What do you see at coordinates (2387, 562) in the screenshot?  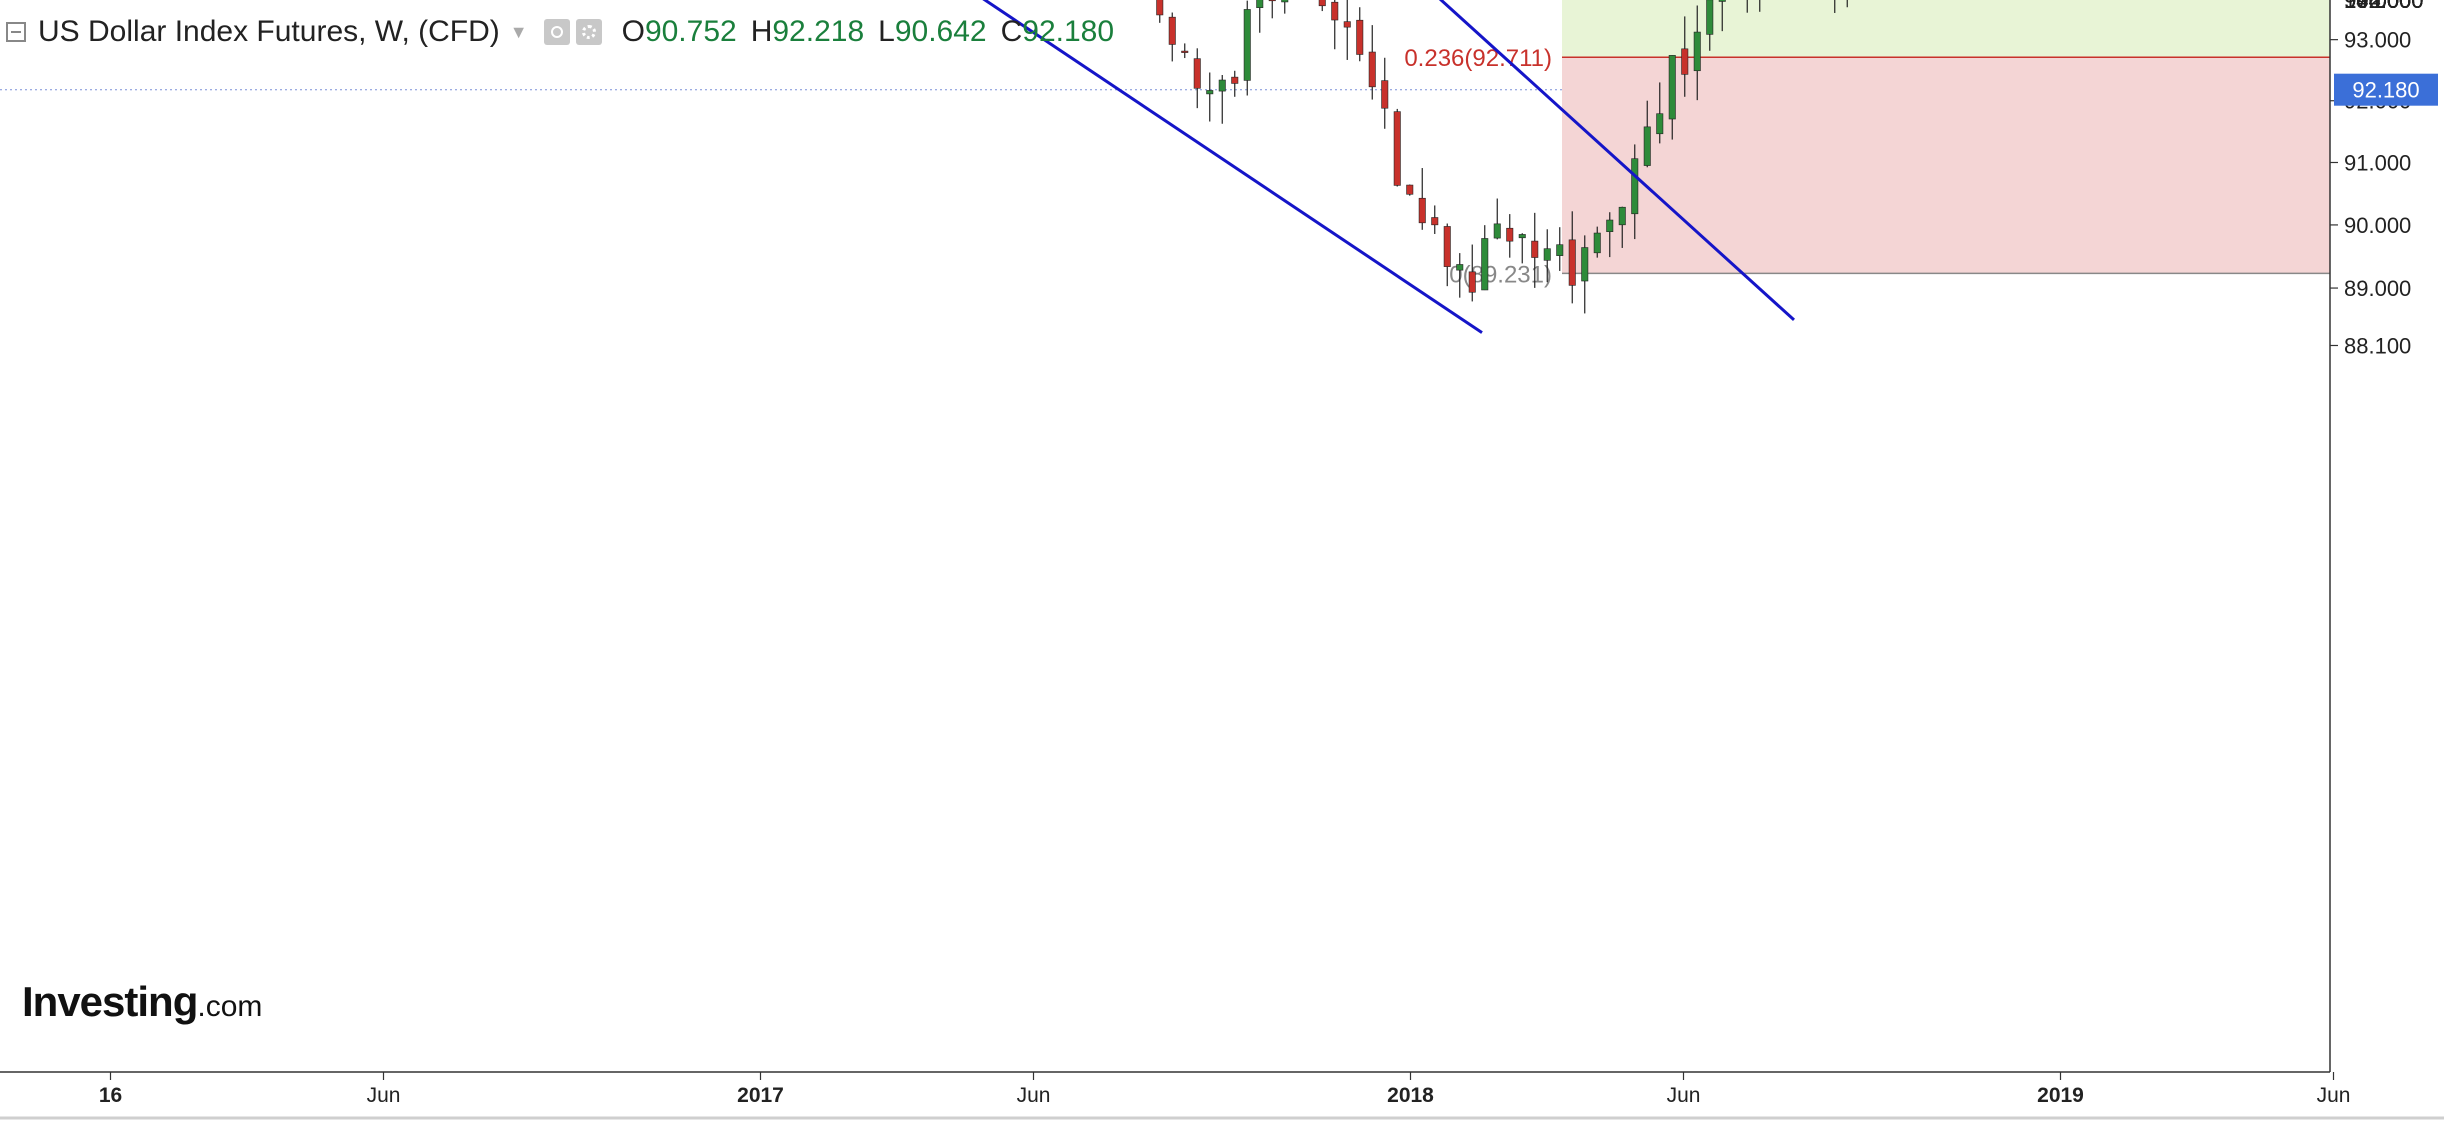 I see `price-axis-bg` at bounding box center [2387, 562].